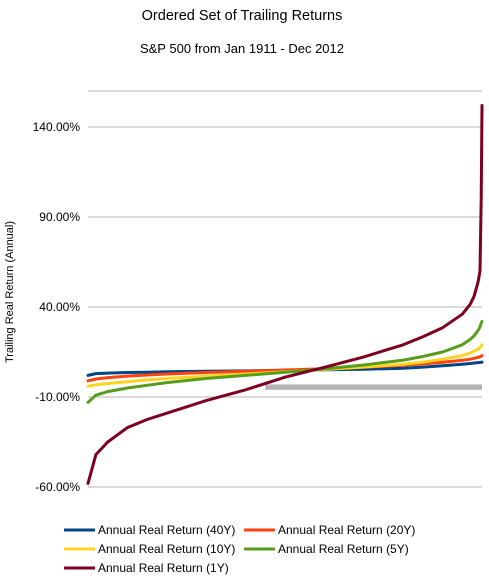 This screenshot has width=489, height=584. What do you see at coordinates (10, 292) in the screenshot?
I see `y-axis-label: Trailing Real Return (Annual)` at bounding box center [10, 292].